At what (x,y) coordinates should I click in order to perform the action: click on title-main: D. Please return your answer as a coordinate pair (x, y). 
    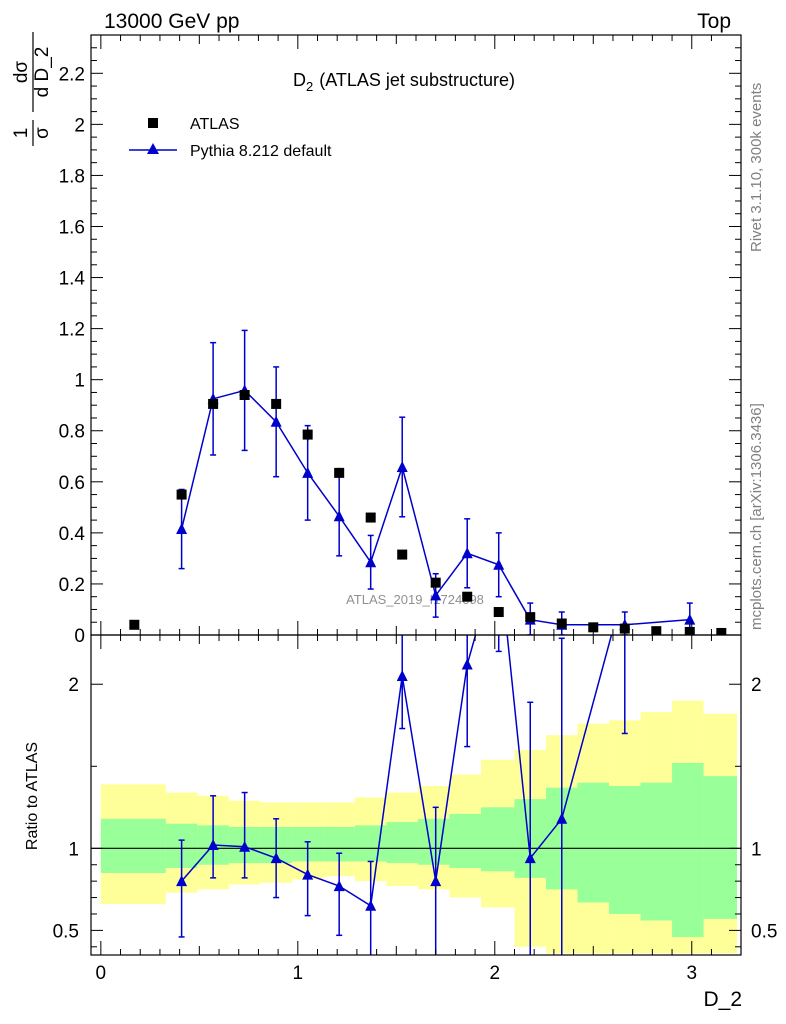
    Looking at the image, I should click on (299, 80).